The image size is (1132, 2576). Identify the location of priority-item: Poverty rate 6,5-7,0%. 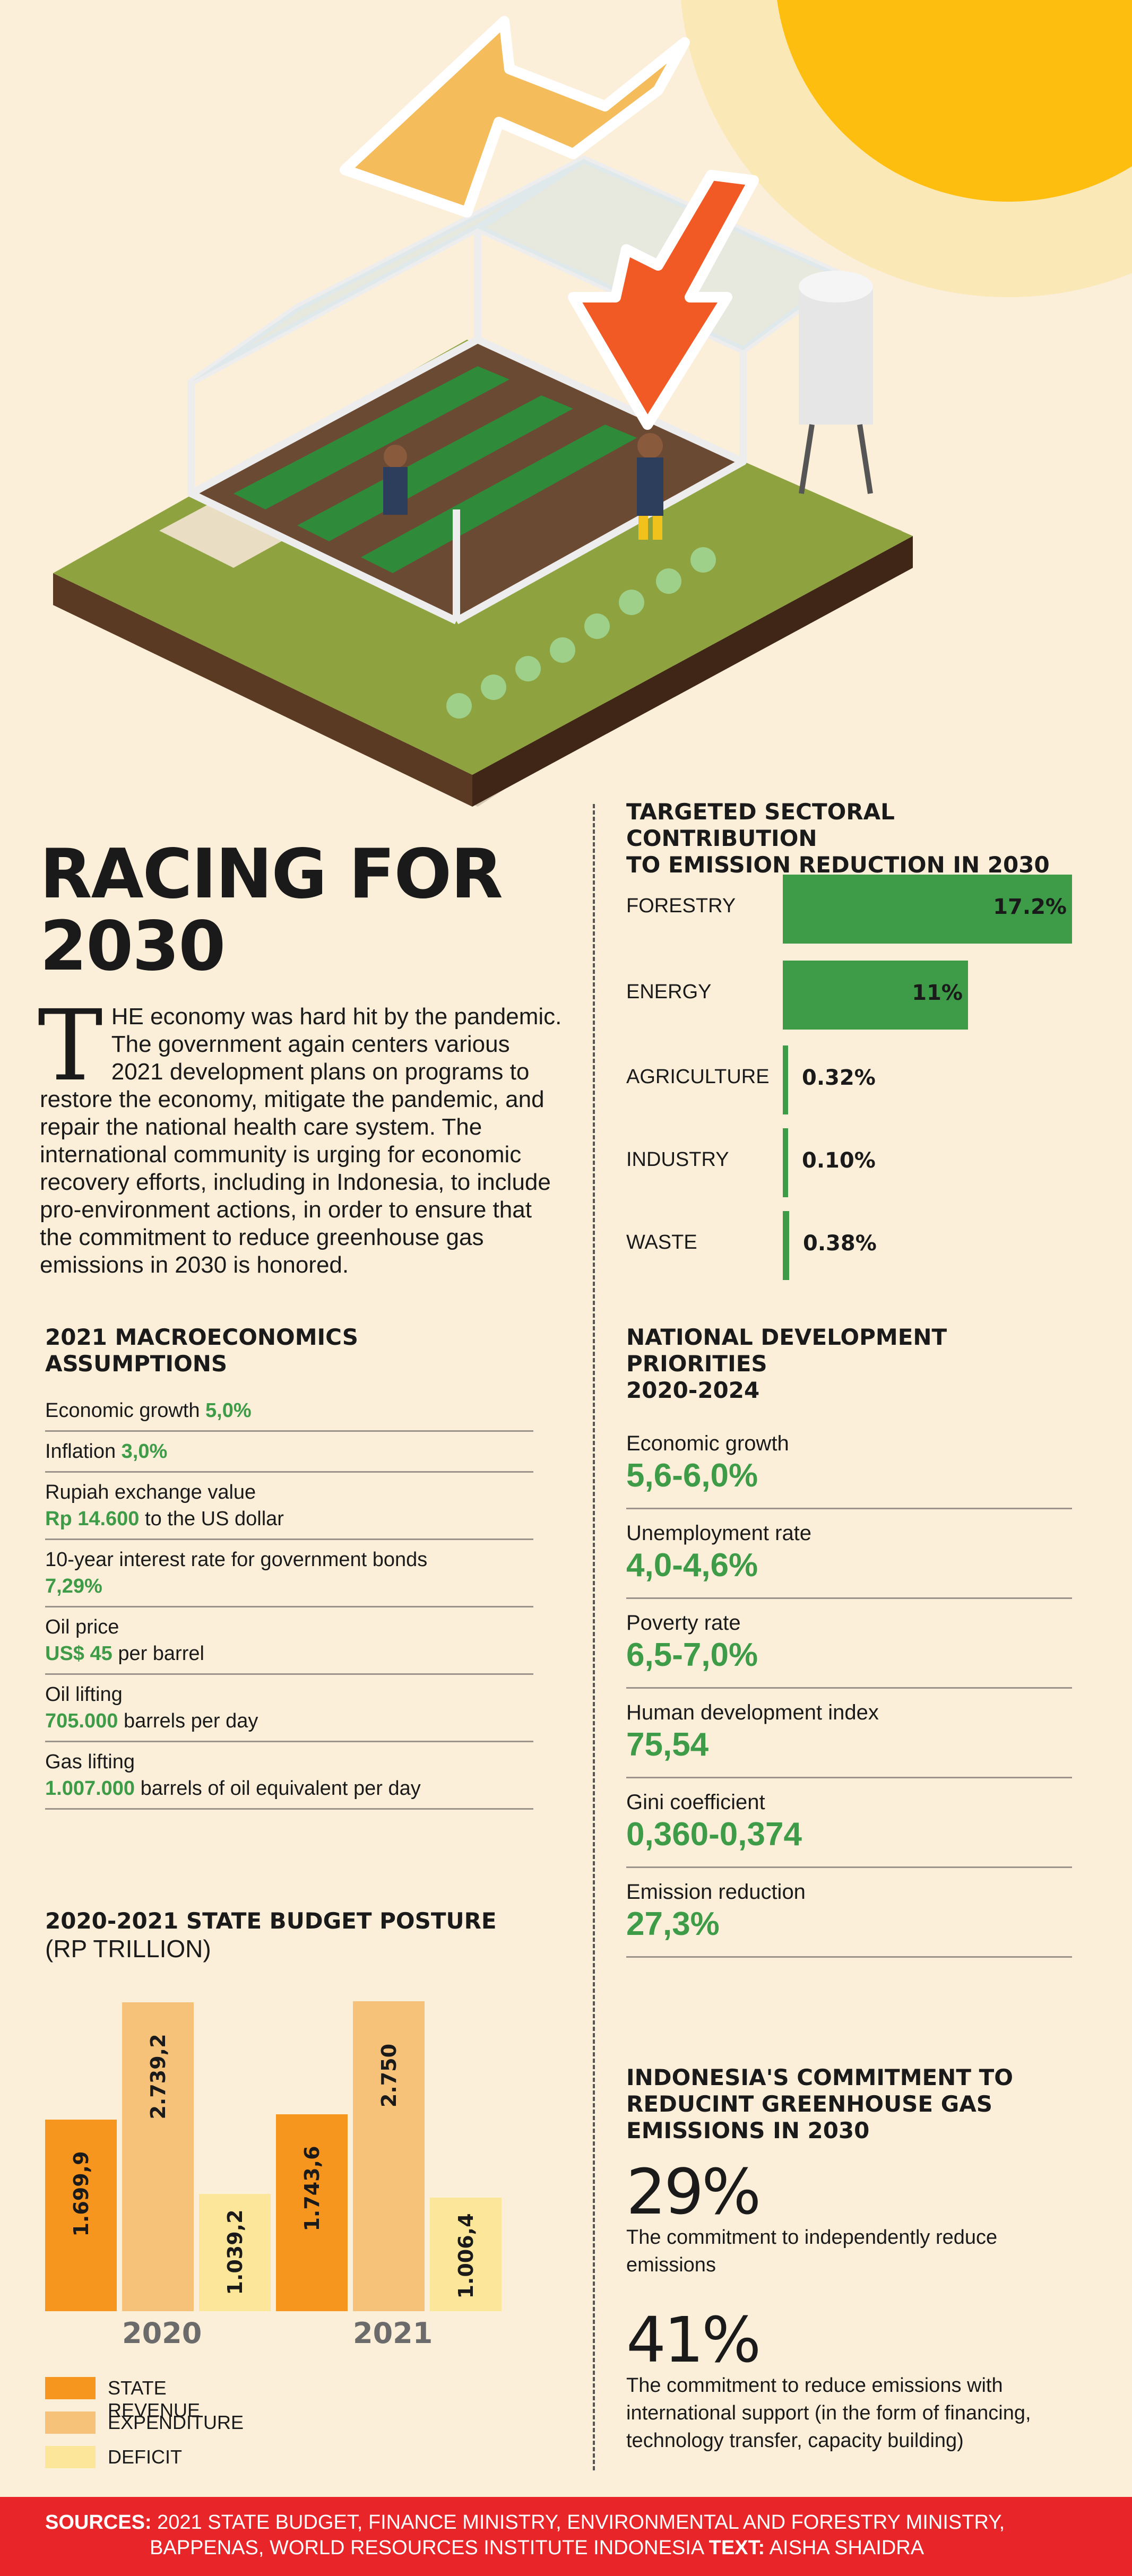
(849, 1644).